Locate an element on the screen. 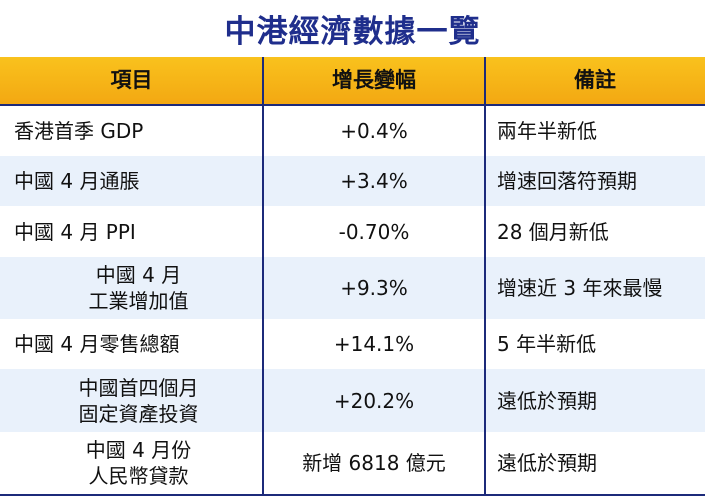 Image resolution: width=705 pixels, height=496 pixels. header-change: 增長變幅 is located at coordinates (374, 79).